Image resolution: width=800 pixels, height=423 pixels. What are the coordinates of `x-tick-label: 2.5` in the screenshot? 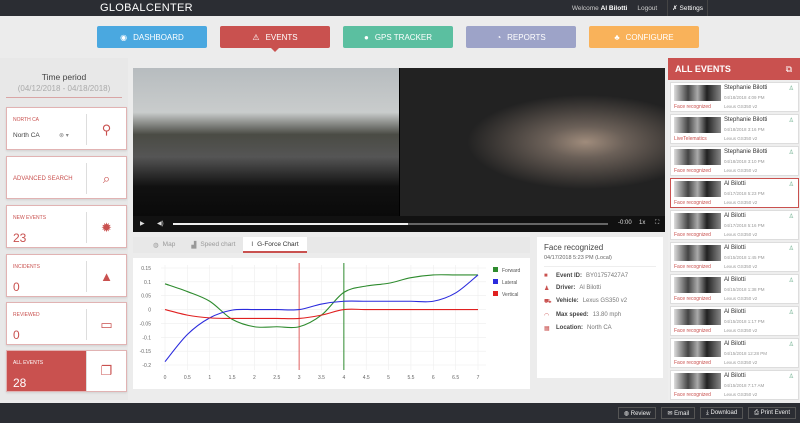 It's located at (276, 378).